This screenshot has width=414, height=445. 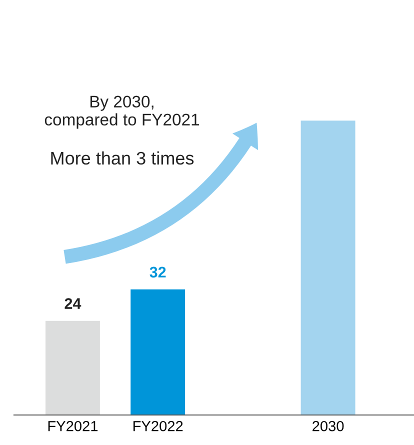 What do you see at coordinates (158, 426) in the screenshot?
I see `x-tick-label: FY2022` at bounding box center [158, 426].